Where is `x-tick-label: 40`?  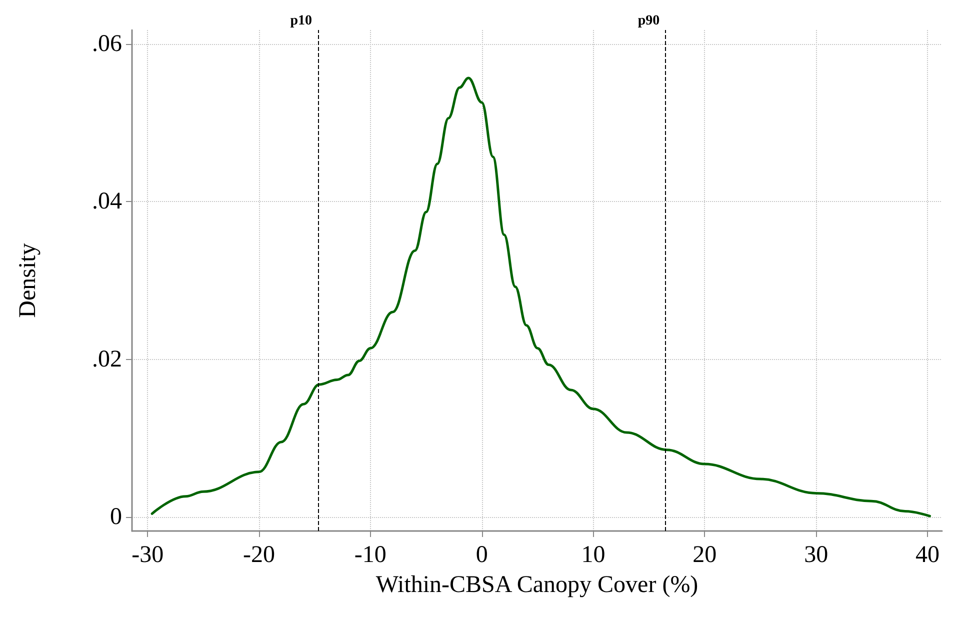
x-tick-label: 40 is located at coordinates (928, 555).